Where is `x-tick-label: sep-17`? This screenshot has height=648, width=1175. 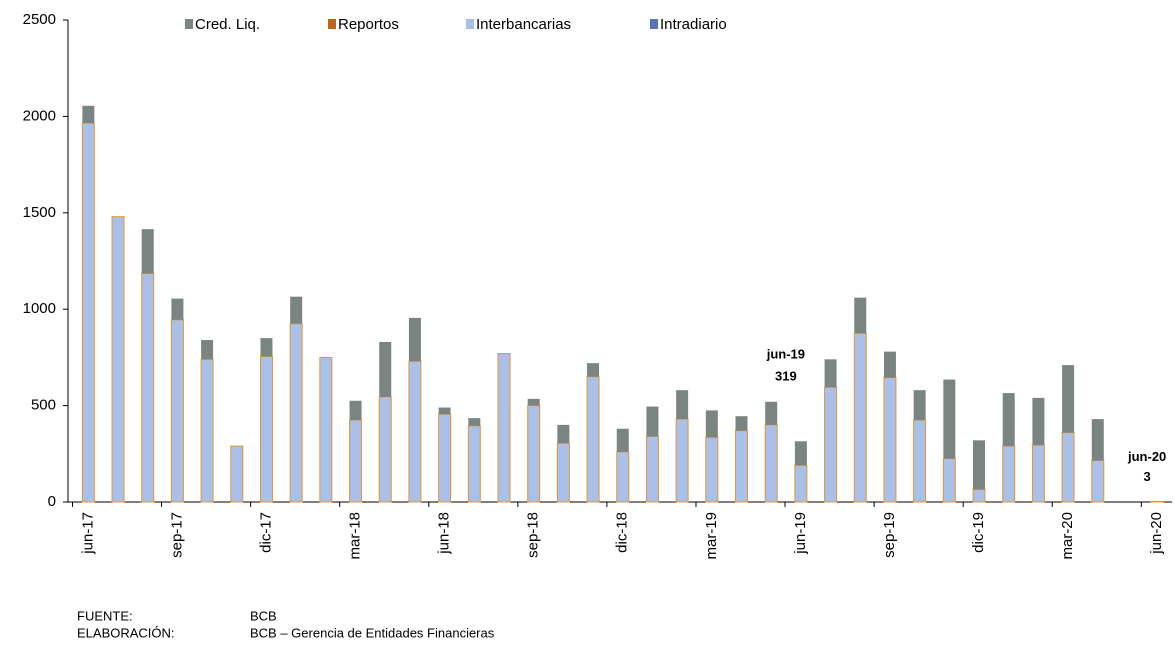
x-tick-label: sep-17 is located at coordinates (176, 535).